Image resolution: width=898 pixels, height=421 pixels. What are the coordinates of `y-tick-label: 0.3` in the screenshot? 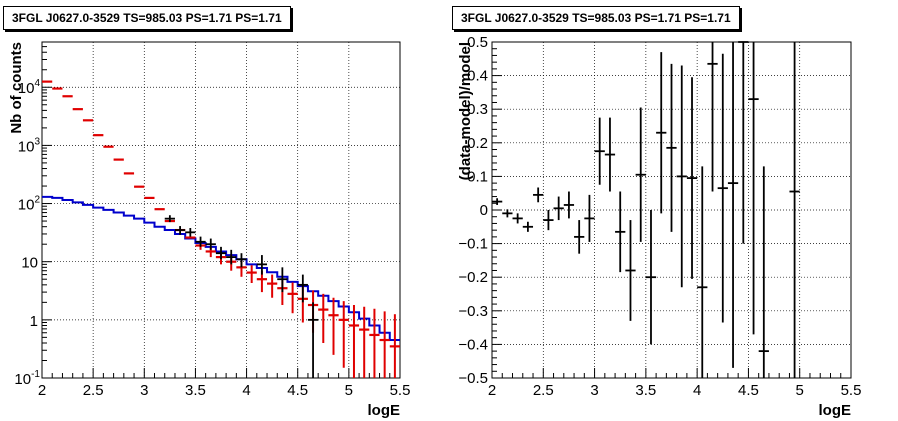 It's located at (477, 109).